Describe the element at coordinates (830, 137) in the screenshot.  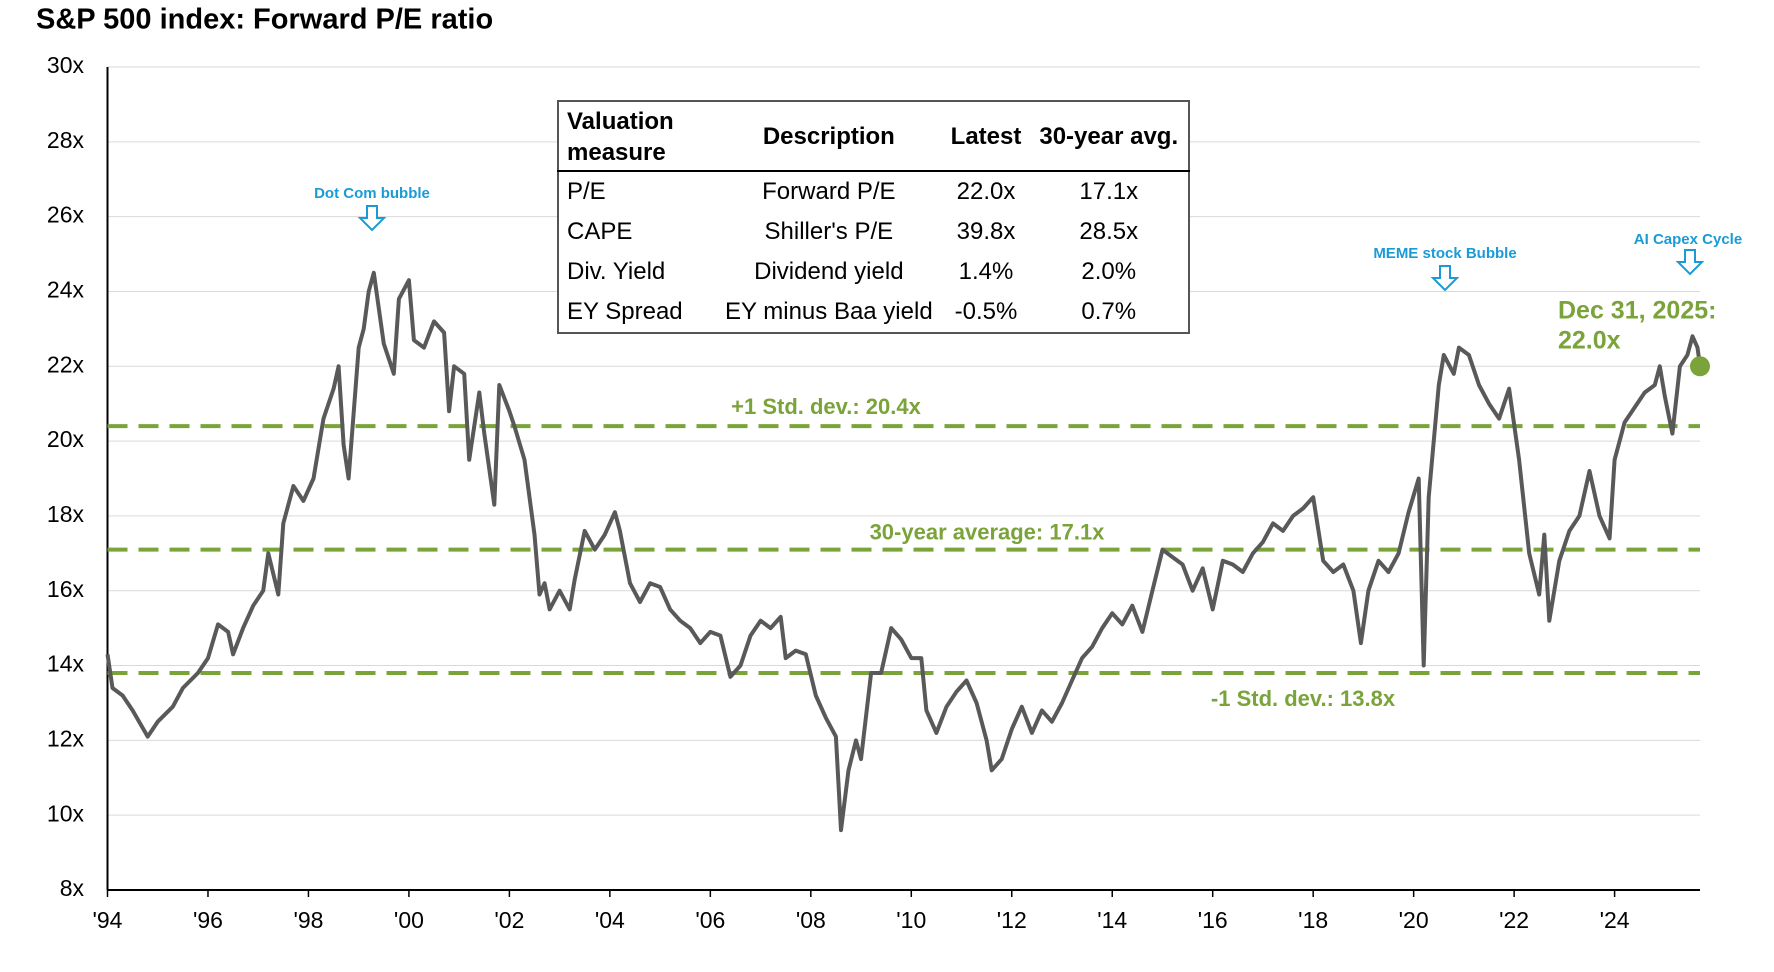
I see `table-header: Description` at that location.